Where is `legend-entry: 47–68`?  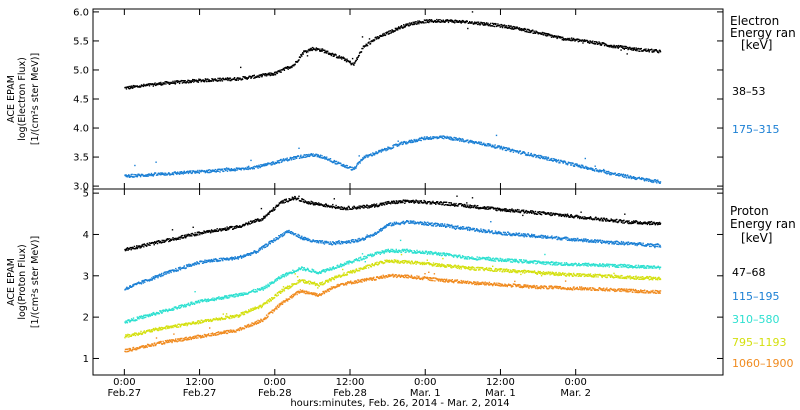 legend-entry: 47–68 is located at coordinates (749, 272).